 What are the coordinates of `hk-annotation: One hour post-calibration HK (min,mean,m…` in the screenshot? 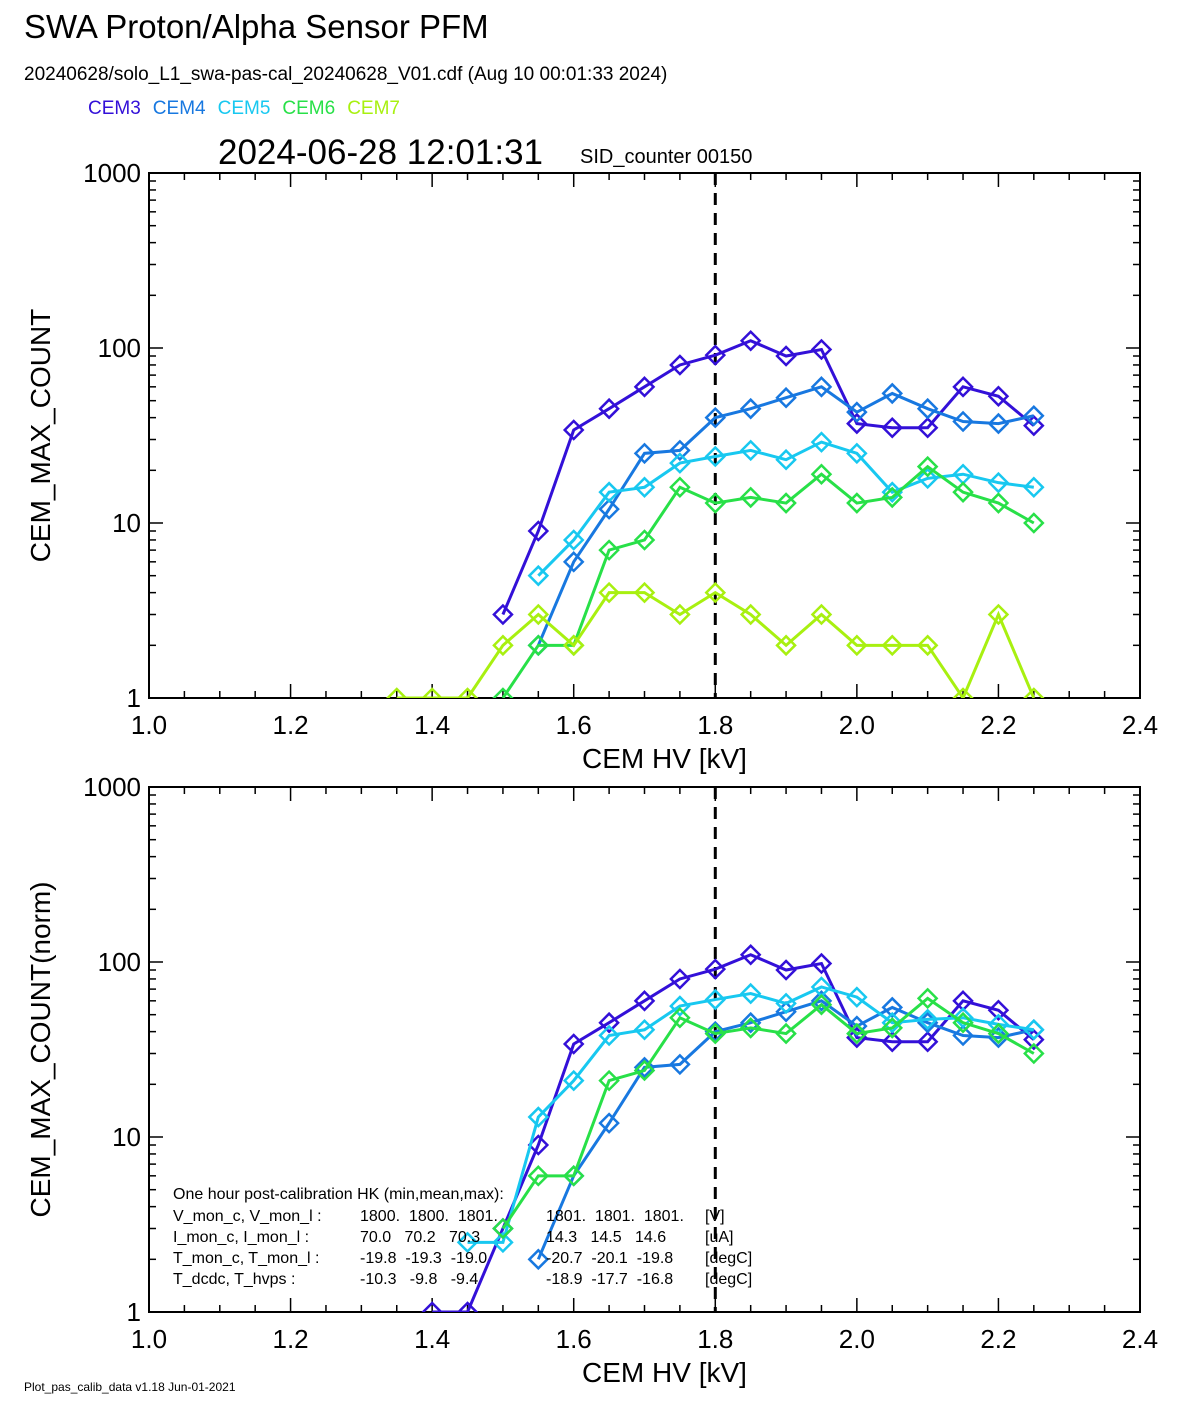 It's located at (462, 1237).